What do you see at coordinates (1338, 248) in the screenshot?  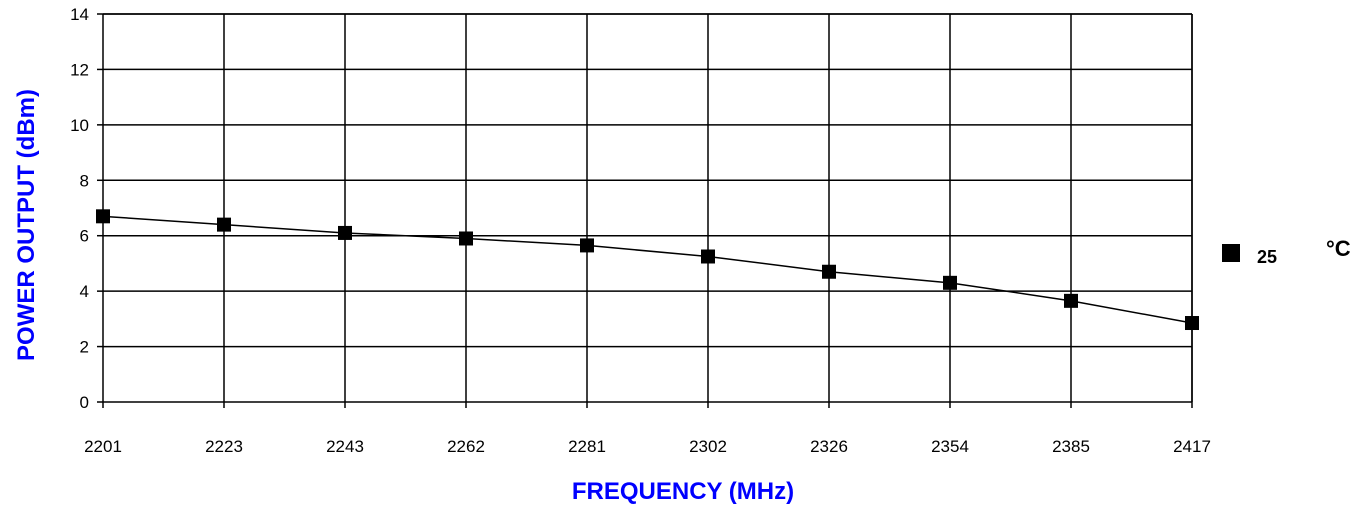 I see `legend-unit-label: °C` at bounding box center [1338, 248].